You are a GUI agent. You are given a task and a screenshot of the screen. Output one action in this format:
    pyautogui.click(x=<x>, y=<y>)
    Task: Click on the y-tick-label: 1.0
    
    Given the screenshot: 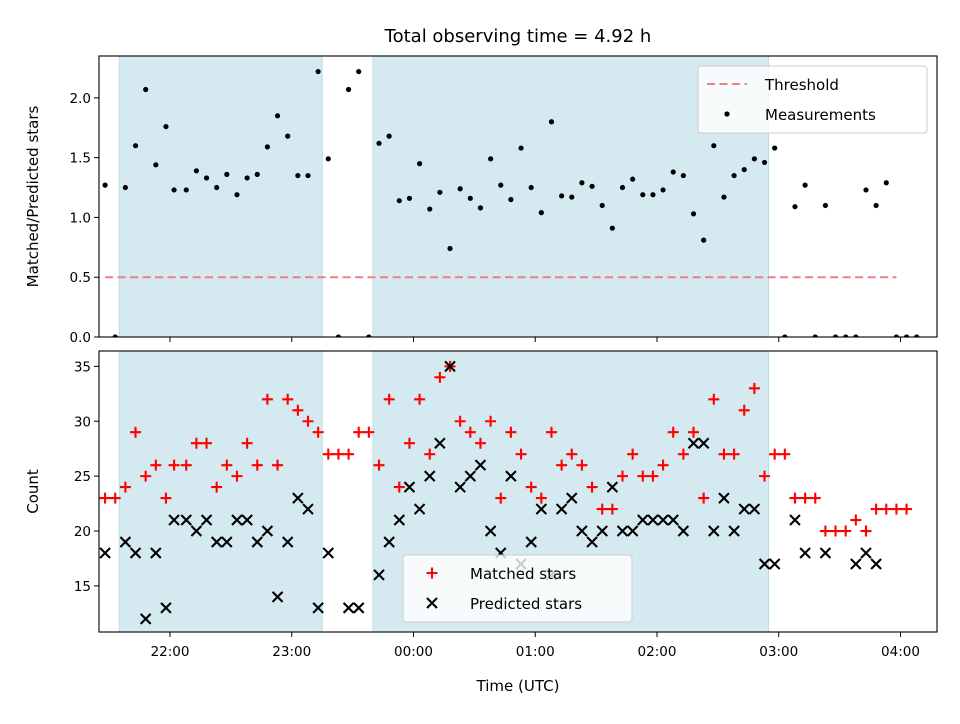 What is the action you would take?
    pyautogui.click(x=80, y=218)
    